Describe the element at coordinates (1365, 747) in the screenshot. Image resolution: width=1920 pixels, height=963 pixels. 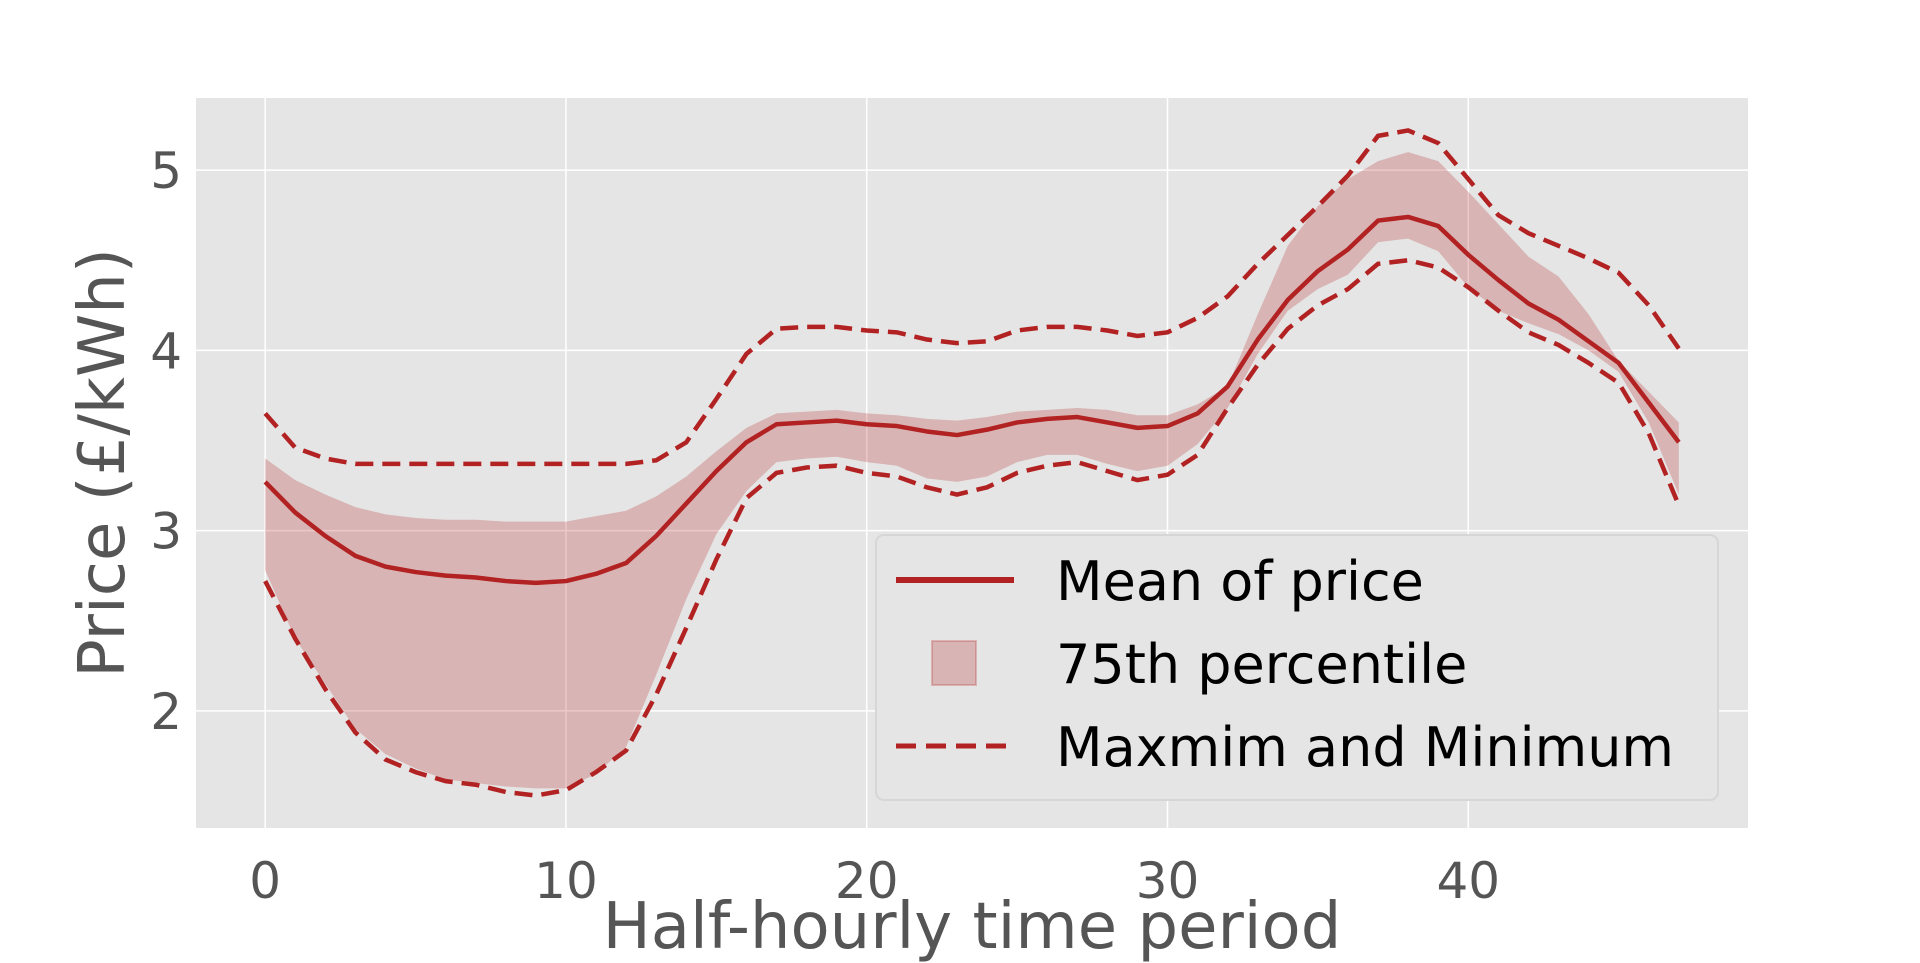
I see `legend-range-label: Maxmim and Minimum` at that location.